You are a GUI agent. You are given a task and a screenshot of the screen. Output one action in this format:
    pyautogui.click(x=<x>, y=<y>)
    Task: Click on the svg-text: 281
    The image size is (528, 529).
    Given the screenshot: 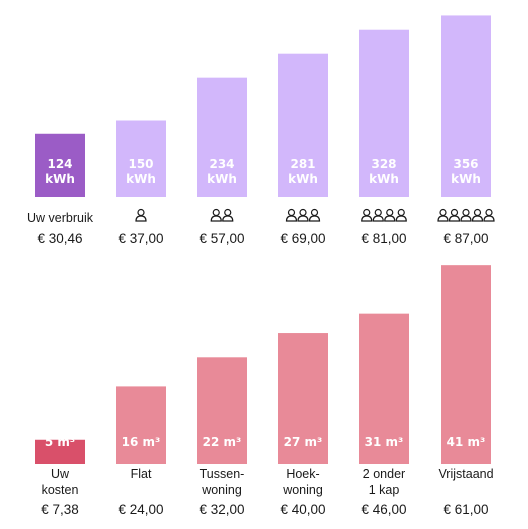 What is the action you would take?
    pyautogui.click(x=302, y=164)
    